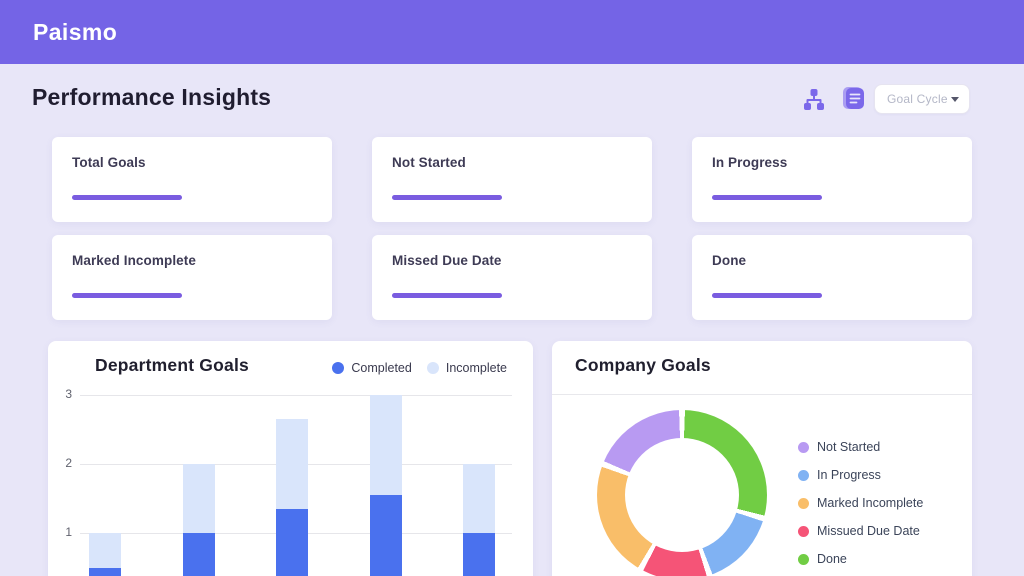 This screenshot has height=576, width=1024. I want to click on stat-card: In Progress, so click(832, 179).